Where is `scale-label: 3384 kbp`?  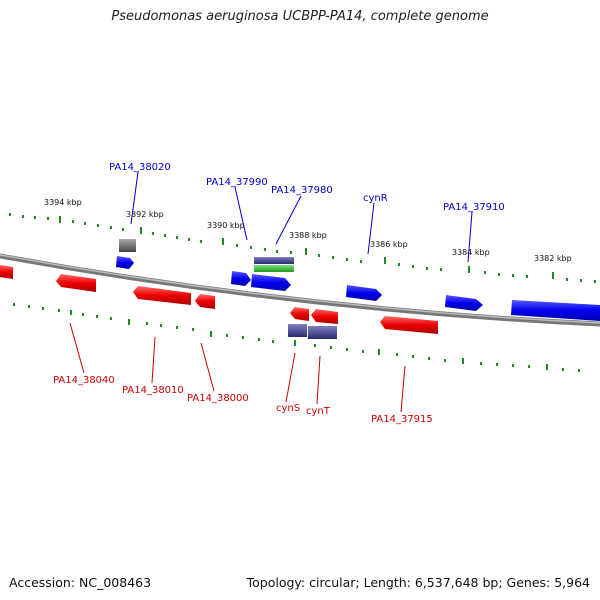 scale-label: 3384 kbp is located at coordinates (471, 252).